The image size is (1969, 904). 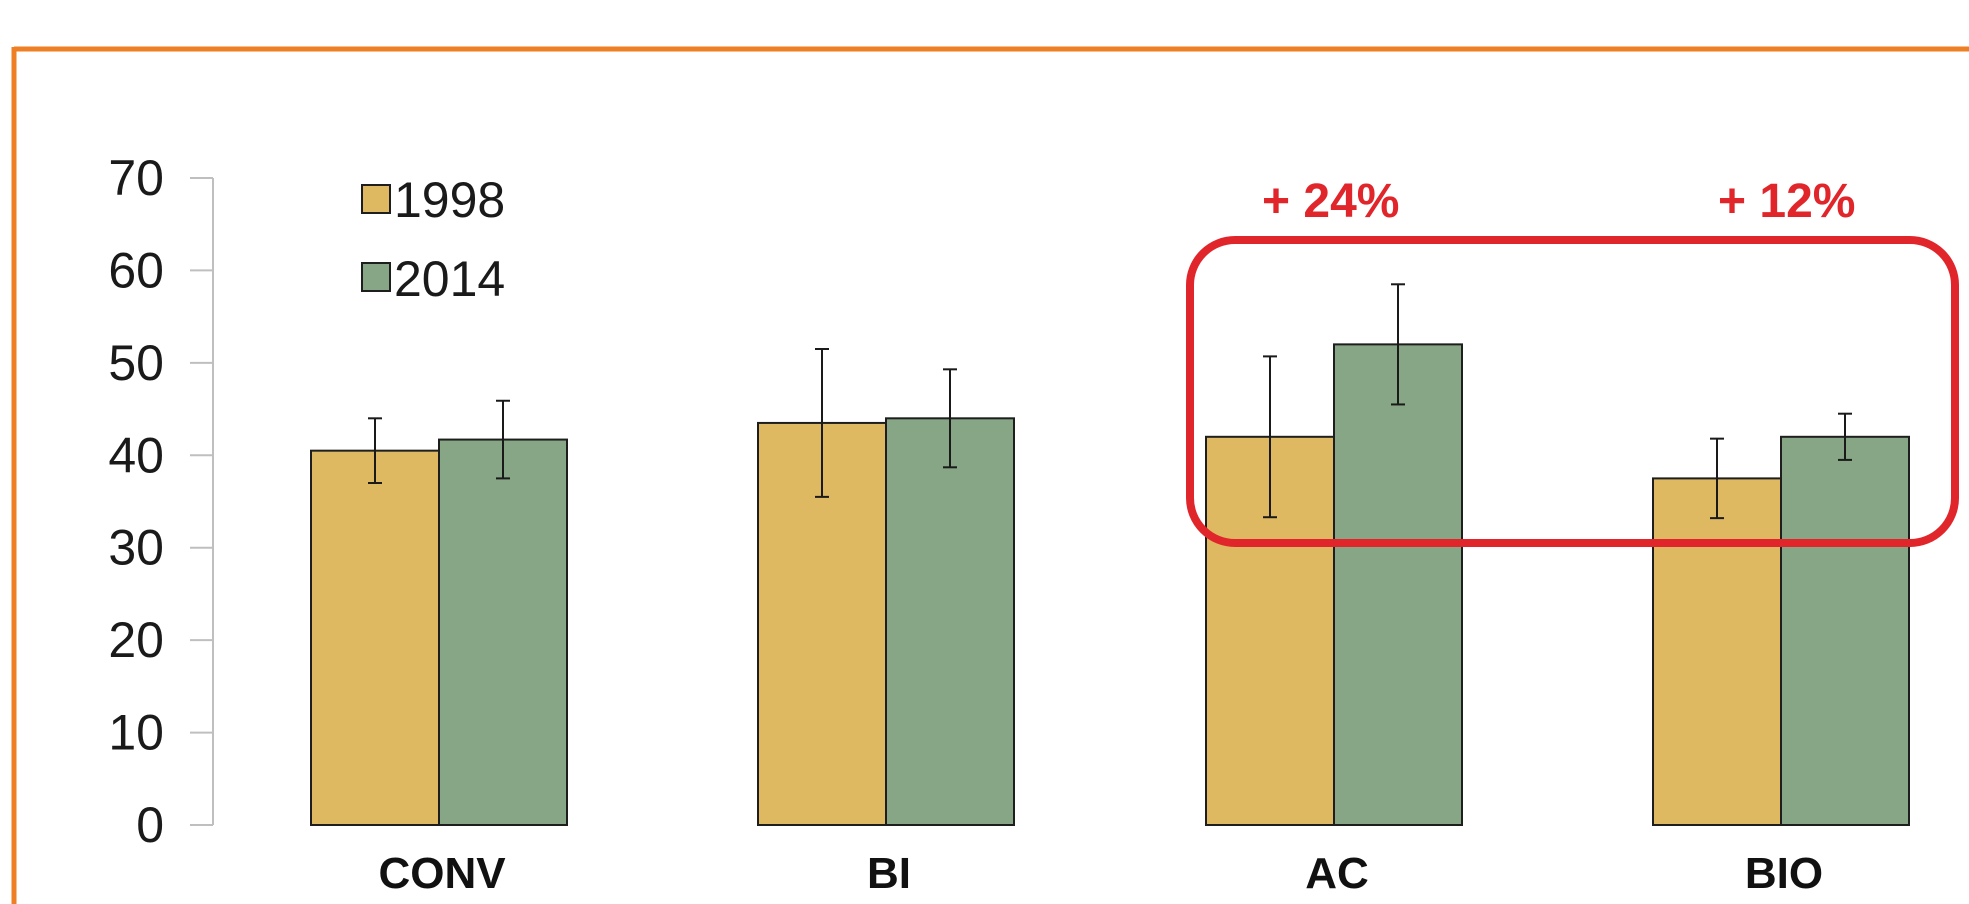 I want to click on y-tick-label: 40, so click(x=136, y=455).